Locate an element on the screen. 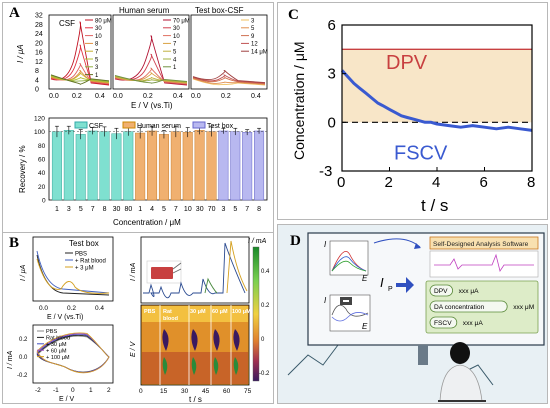 The width and height of the screenshot is (550, 408). panel-d-letter: D is located at coordinates (295, 241).